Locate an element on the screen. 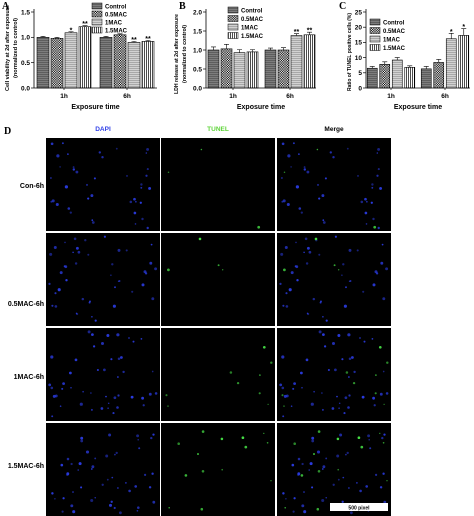  y-tick-label: 25 is located at coordinates (359, 12).